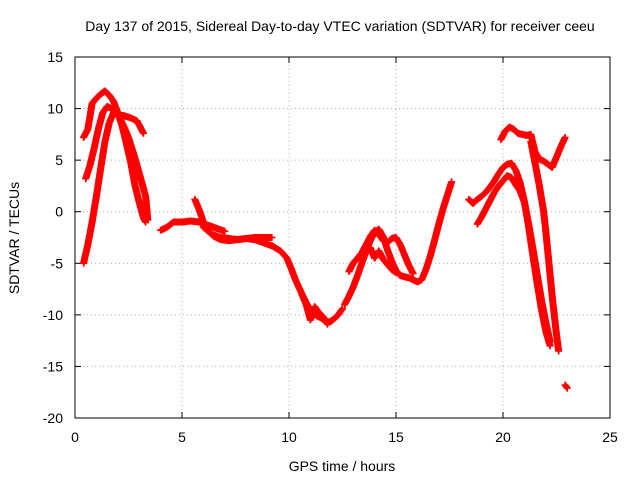 The image size is (640, 480). Describe the element at coordinates (396, 437) in the screenshot. I see `x-tick-label: 15` at that location.